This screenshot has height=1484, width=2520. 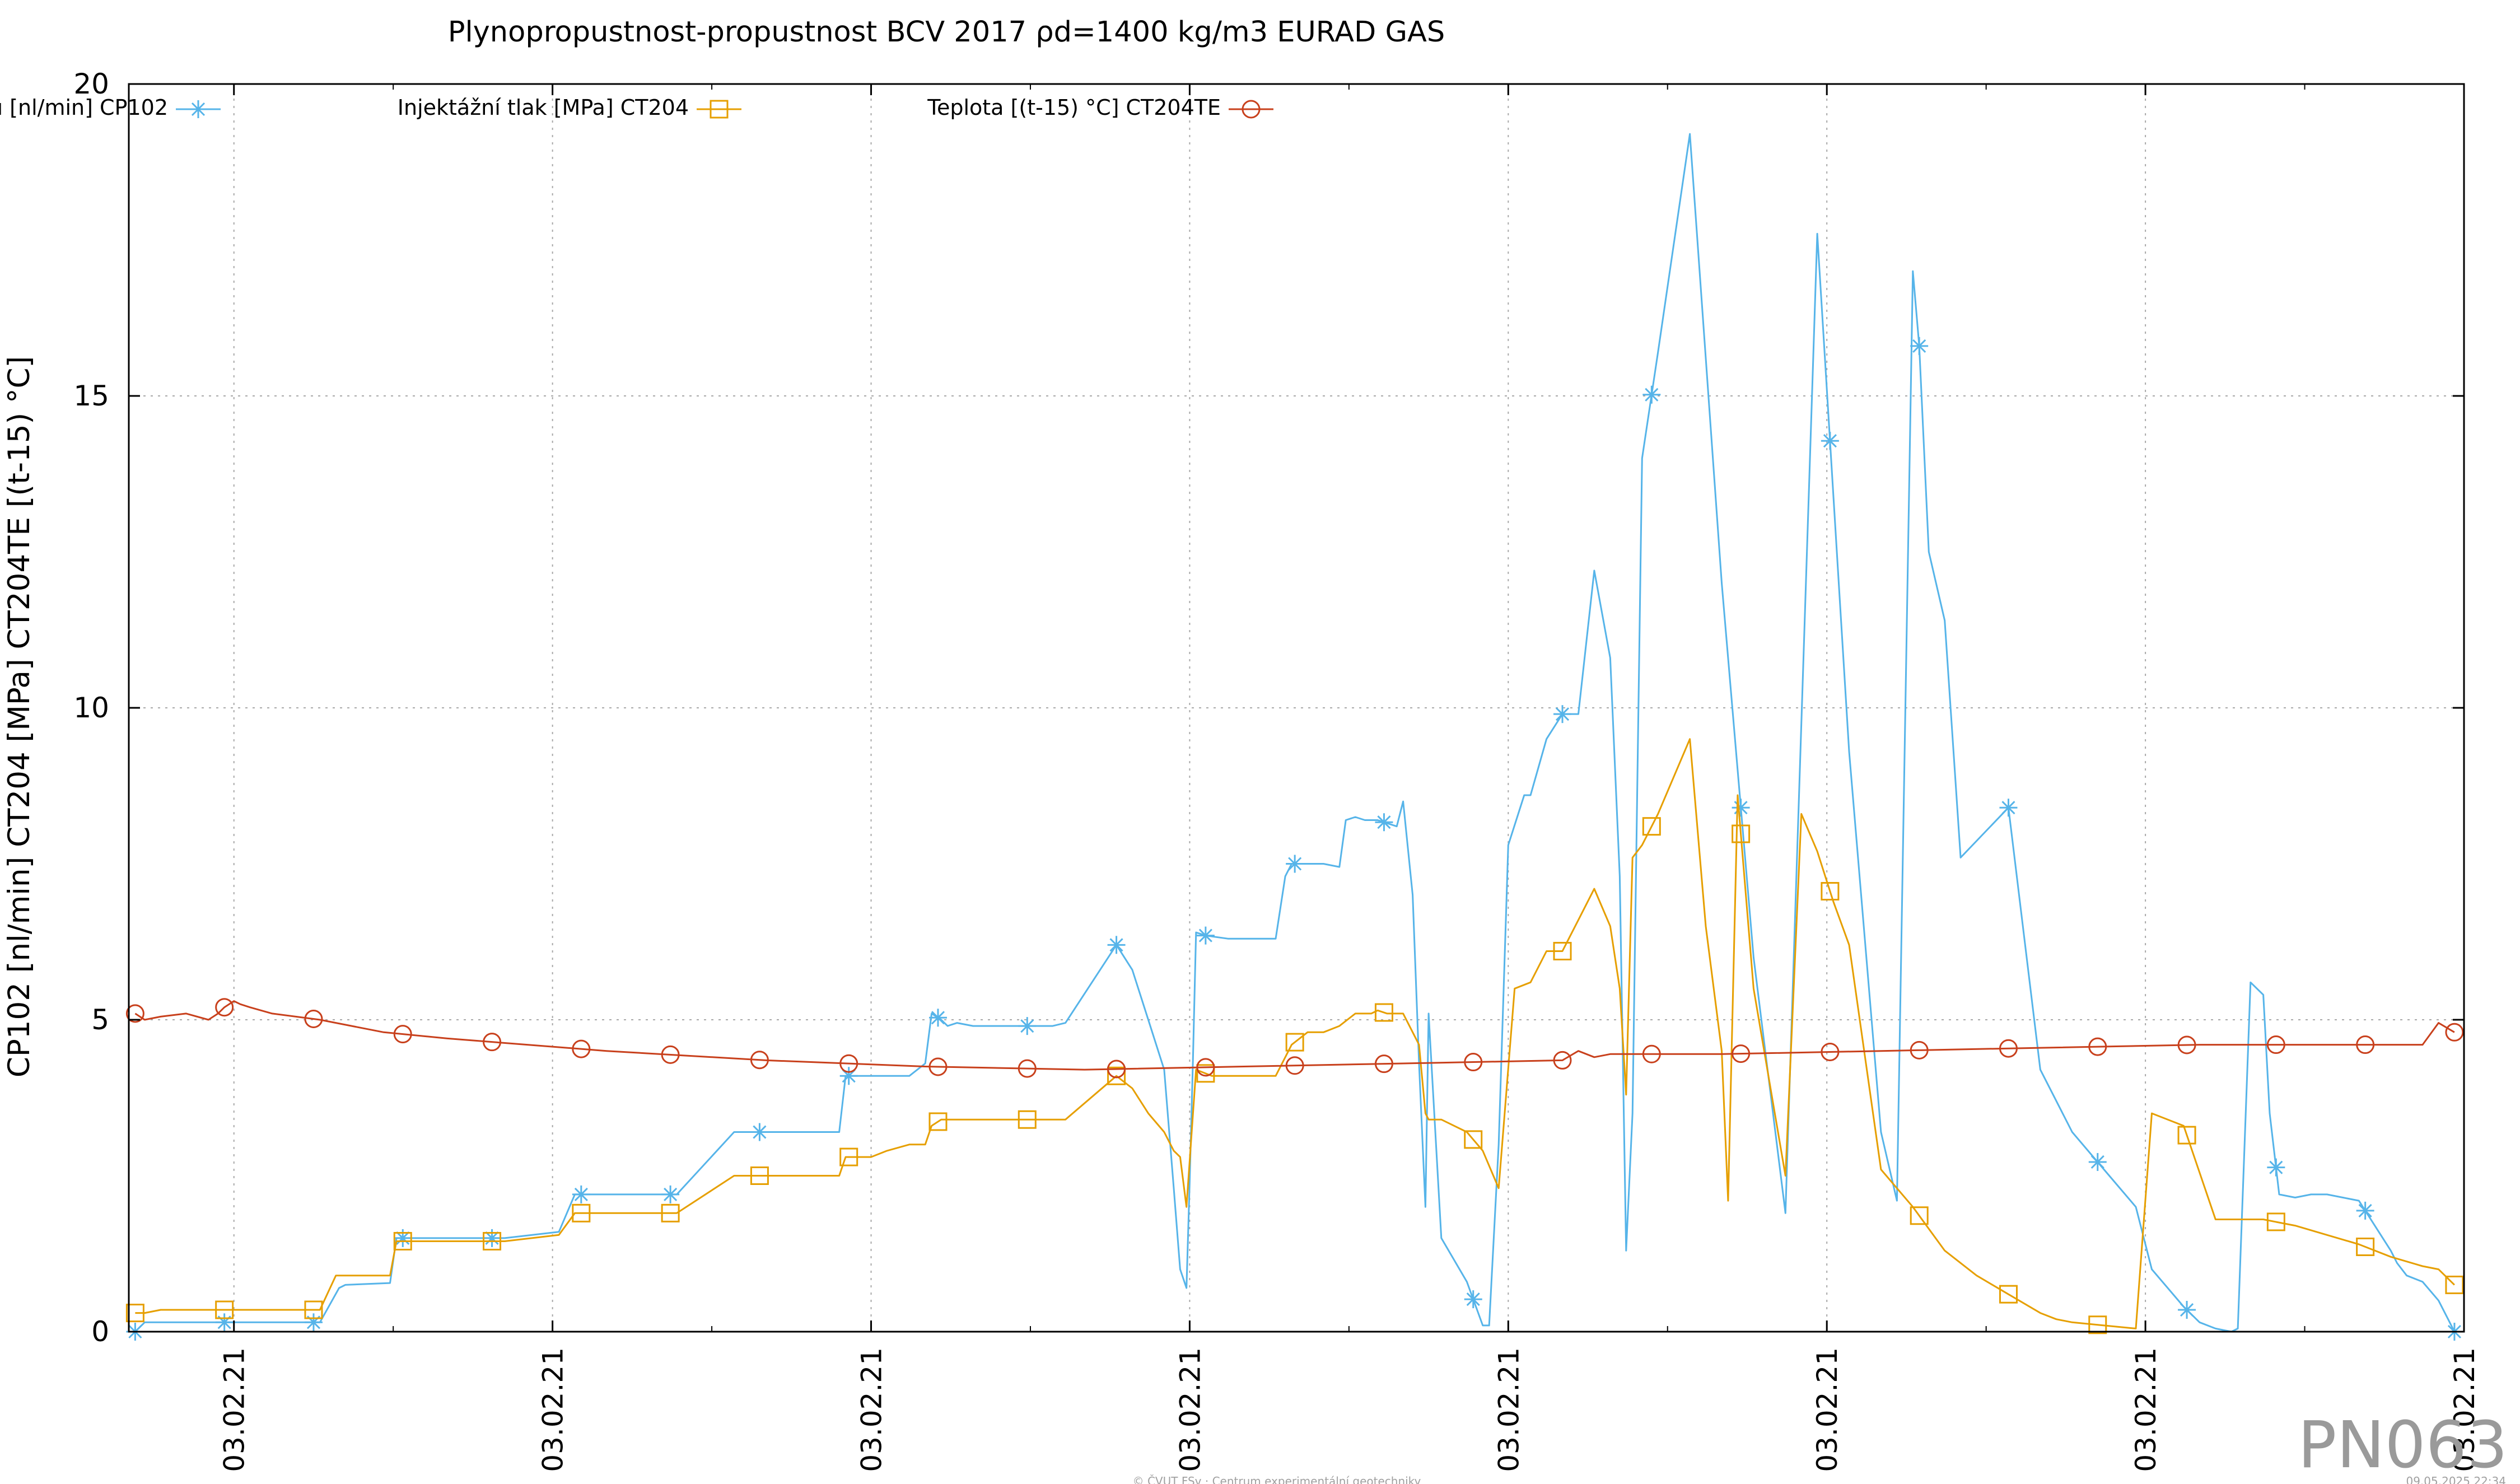 What do you see at coordinates (91, 396) in the screenshot?
I see `y-tick-label: 15` at bounding box center [91, 396].